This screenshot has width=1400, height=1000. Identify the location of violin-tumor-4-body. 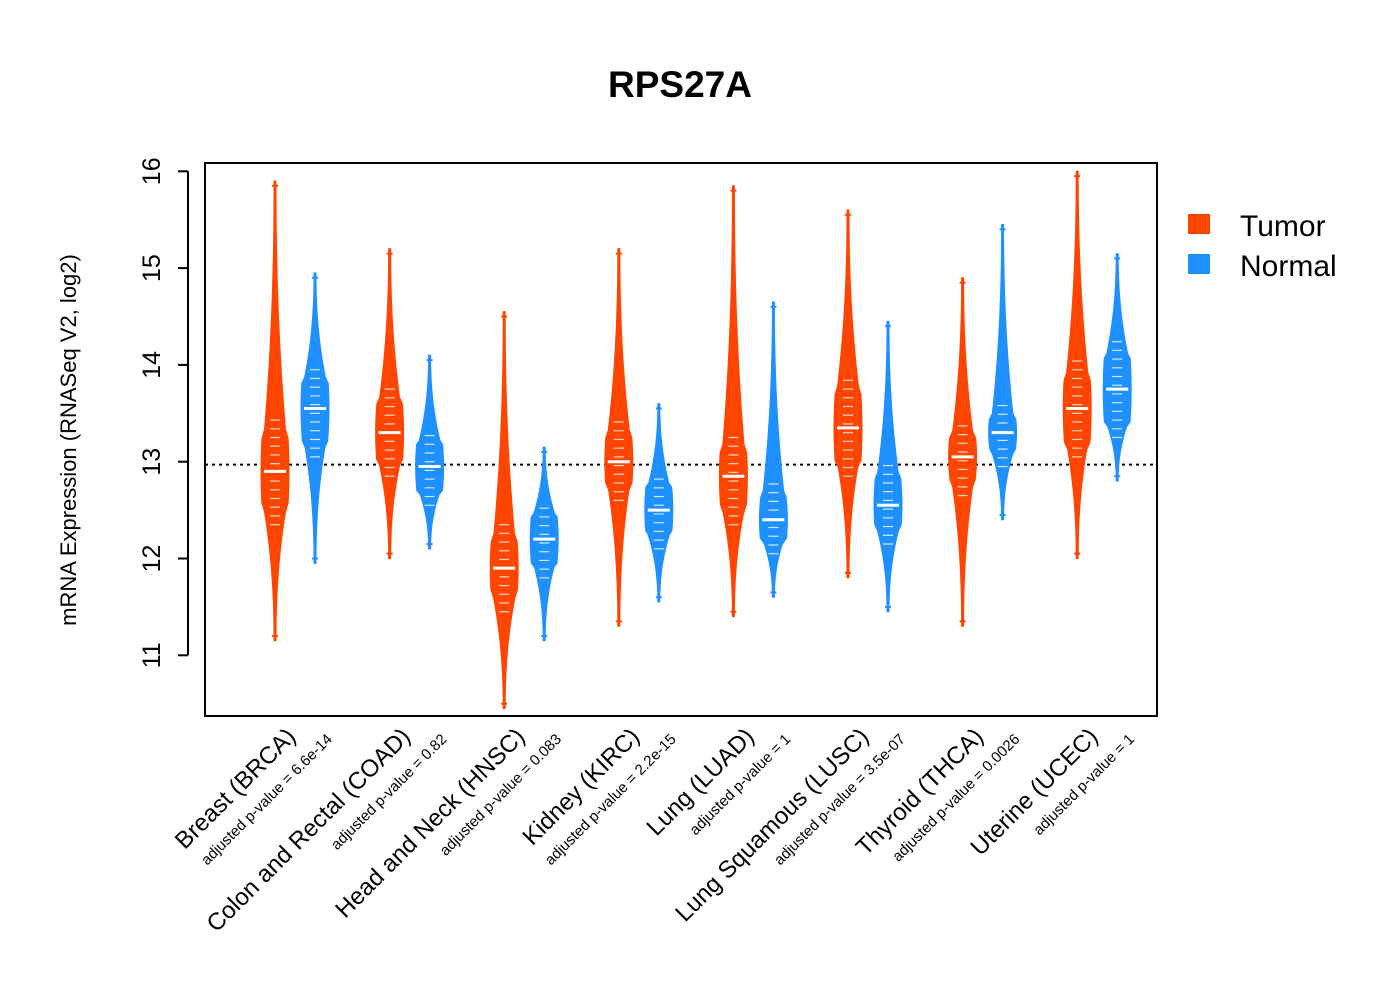
(733, 401).